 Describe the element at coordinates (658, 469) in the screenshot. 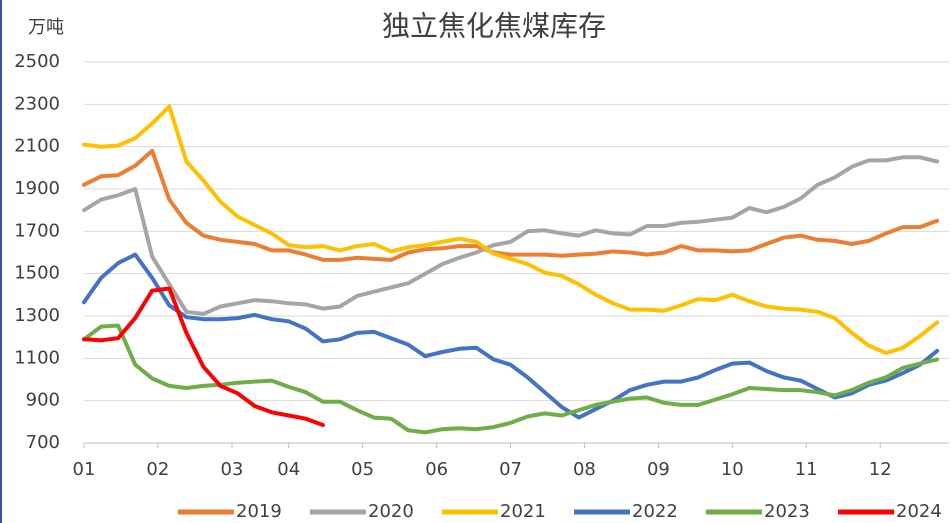

I see `x-tick-label: 09` at that location.